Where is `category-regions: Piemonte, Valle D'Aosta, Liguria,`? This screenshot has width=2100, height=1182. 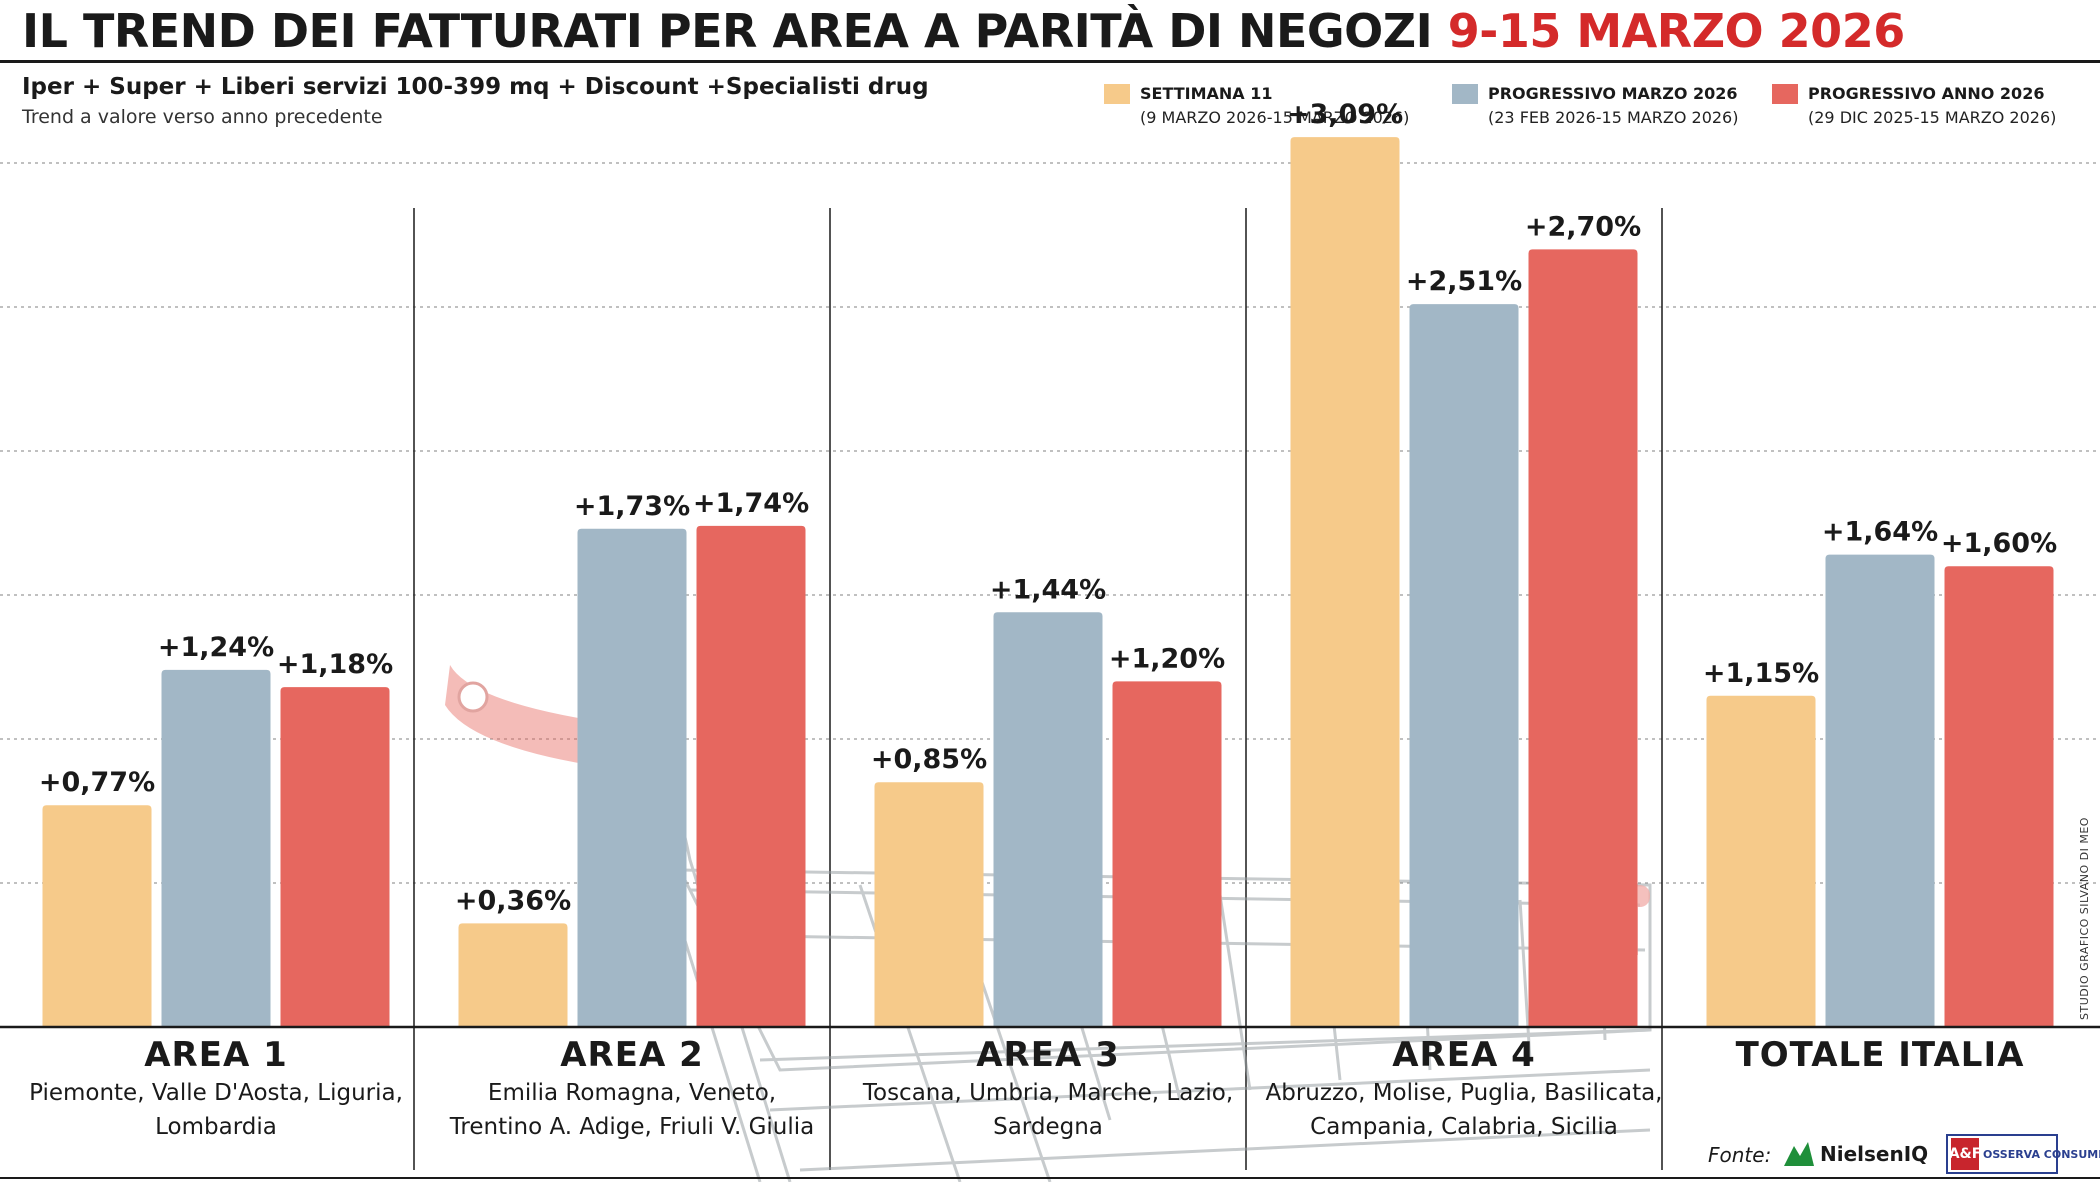 category-regions: Piemonte, Valle D'Aosta, Liguria, is located at coordinates (216, 1093).